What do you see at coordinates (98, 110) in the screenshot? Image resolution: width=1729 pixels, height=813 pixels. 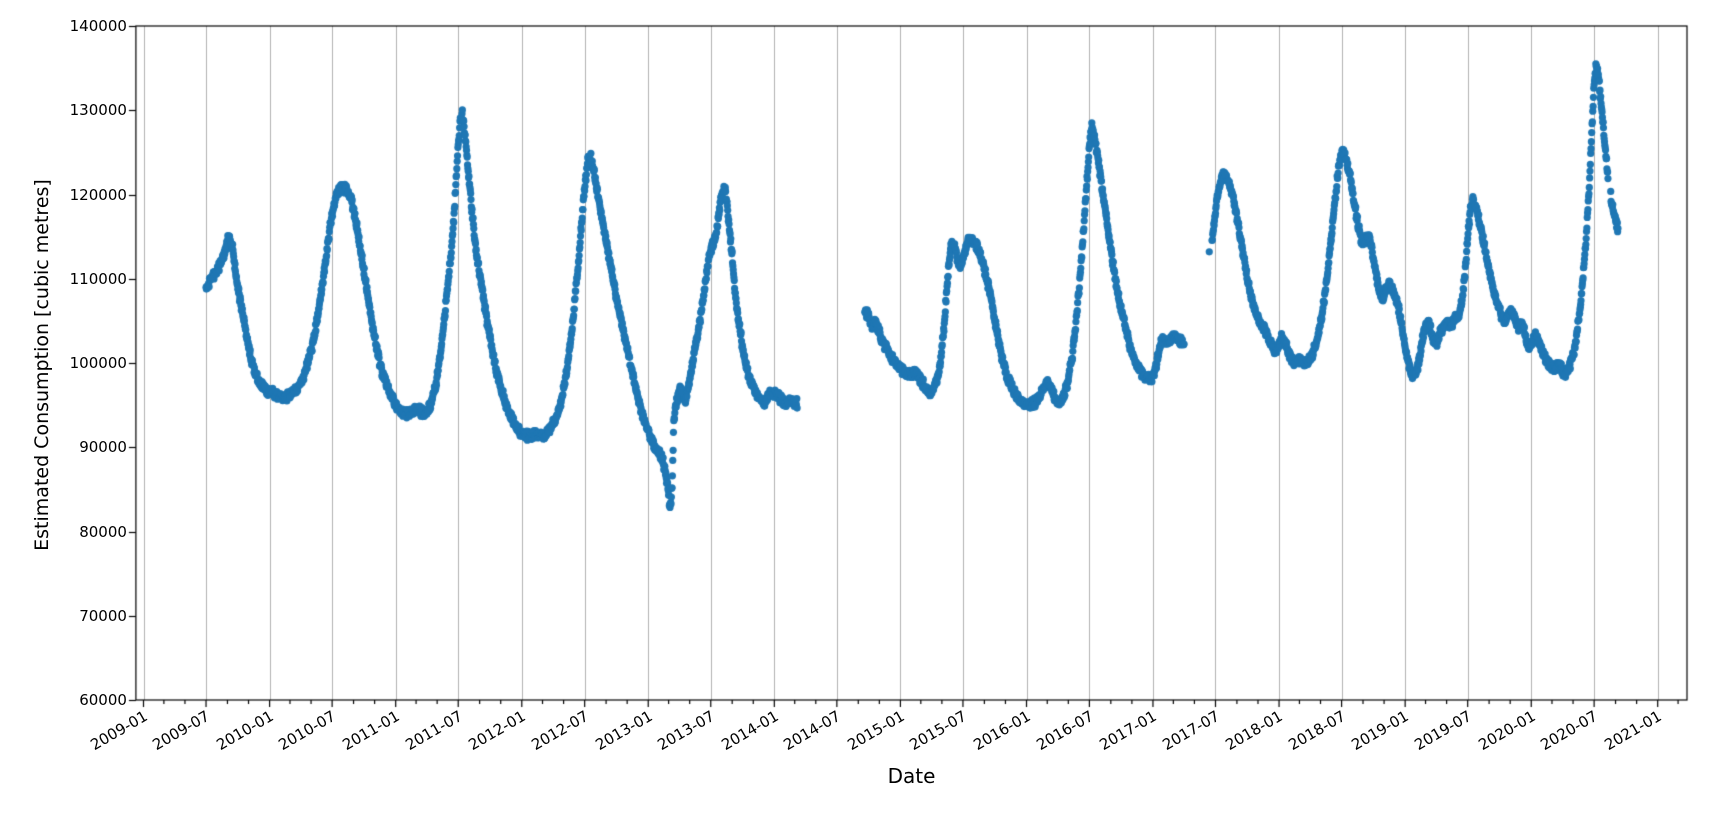 I see `y-tick-label: 130000` at bounding box center [98, 110].